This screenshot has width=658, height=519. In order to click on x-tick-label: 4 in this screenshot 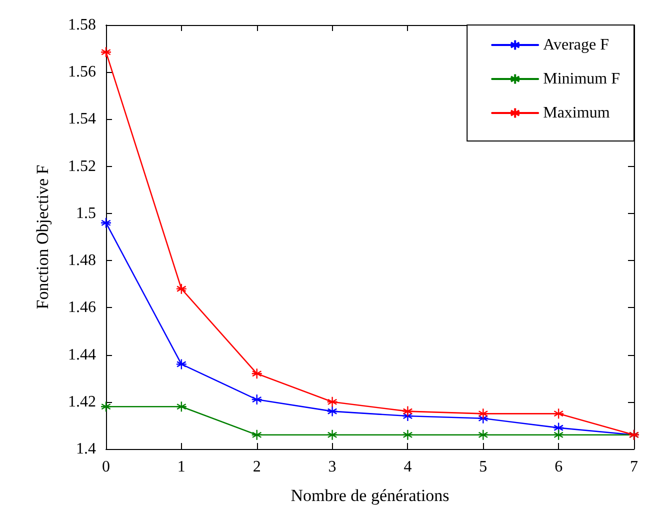, I will do `click(408, 467)`.